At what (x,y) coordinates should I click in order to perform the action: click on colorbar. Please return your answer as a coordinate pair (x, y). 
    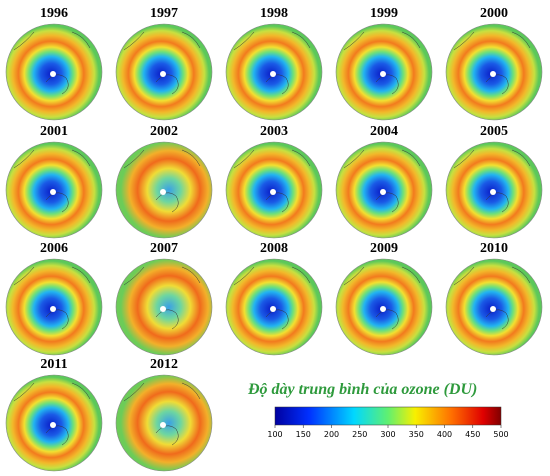
    Looking at the image, I should click on (388, 416).